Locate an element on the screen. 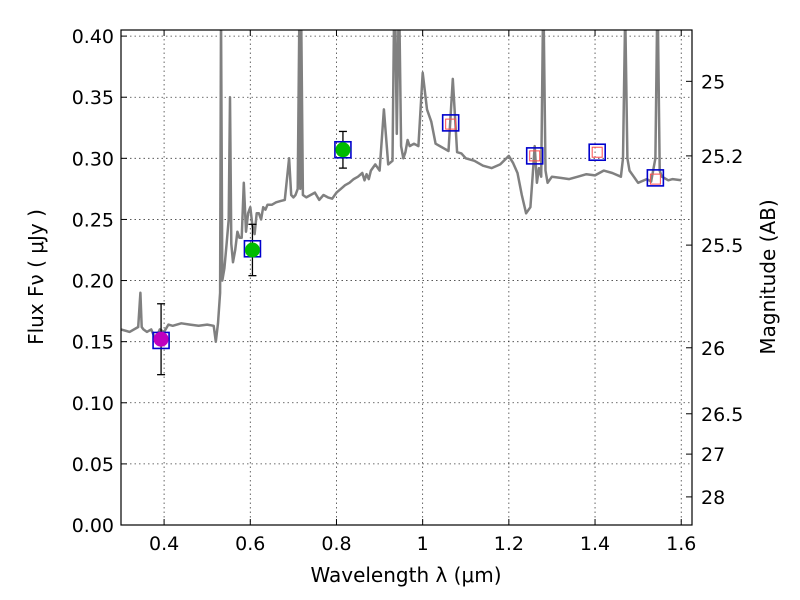  y-tick-label: 0.25 is located at coordinates (93, 220).